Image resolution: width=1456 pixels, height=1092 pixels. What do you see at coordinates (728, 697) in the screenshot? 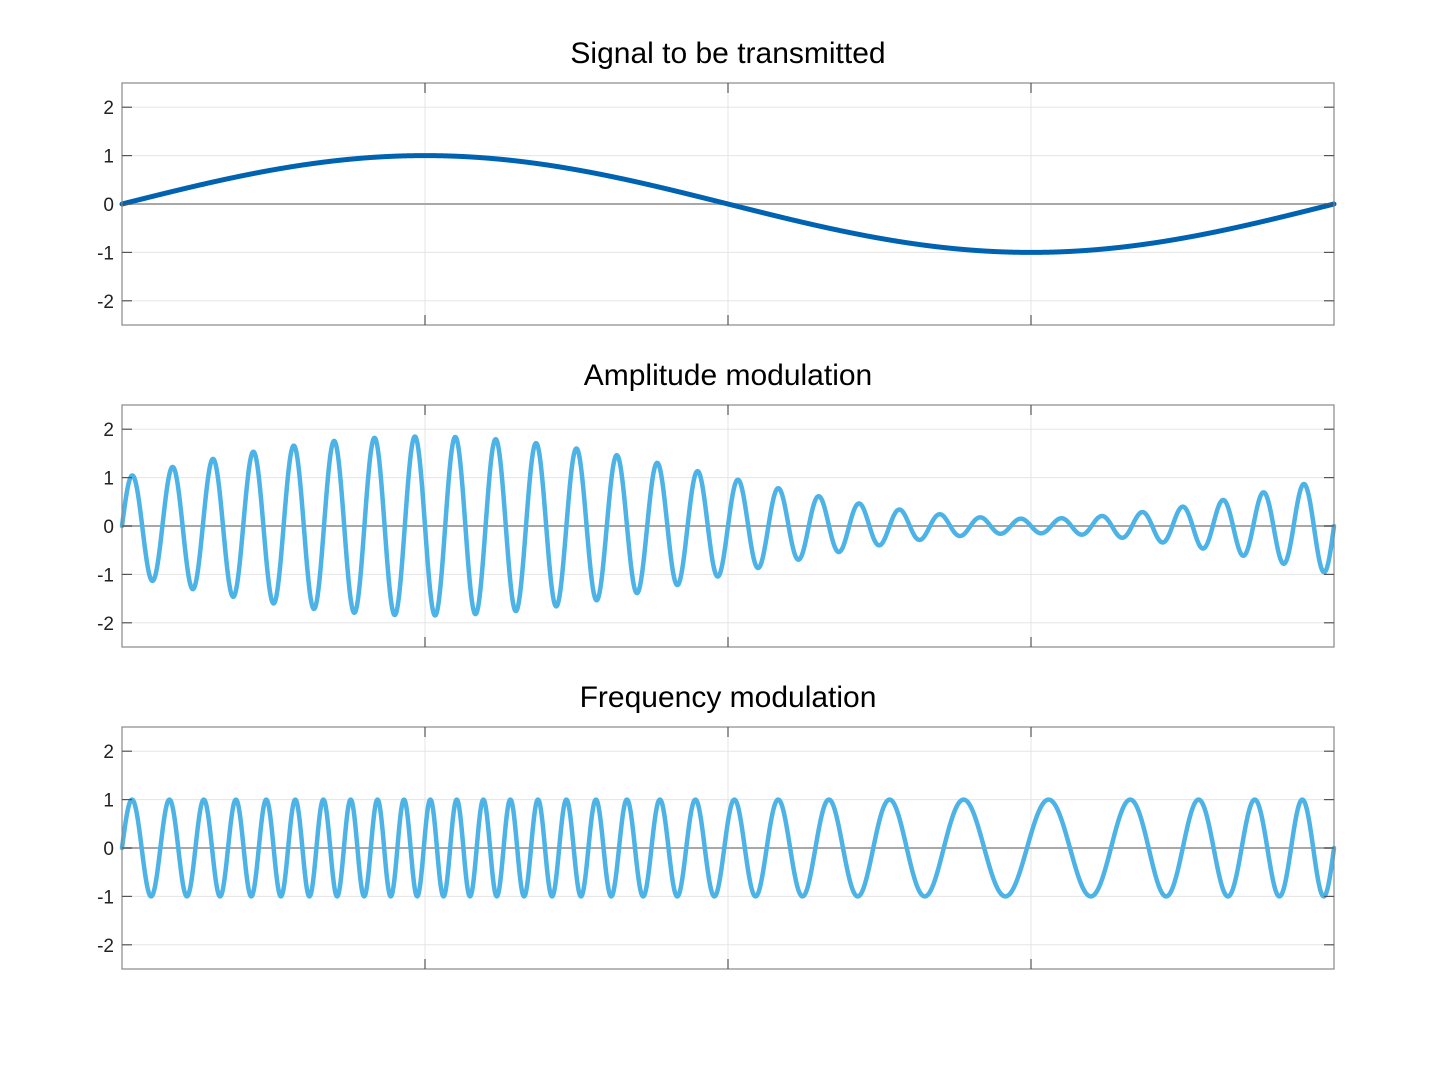
I see `chart-title: Frequency modulation` at bounding box center [728, 697].